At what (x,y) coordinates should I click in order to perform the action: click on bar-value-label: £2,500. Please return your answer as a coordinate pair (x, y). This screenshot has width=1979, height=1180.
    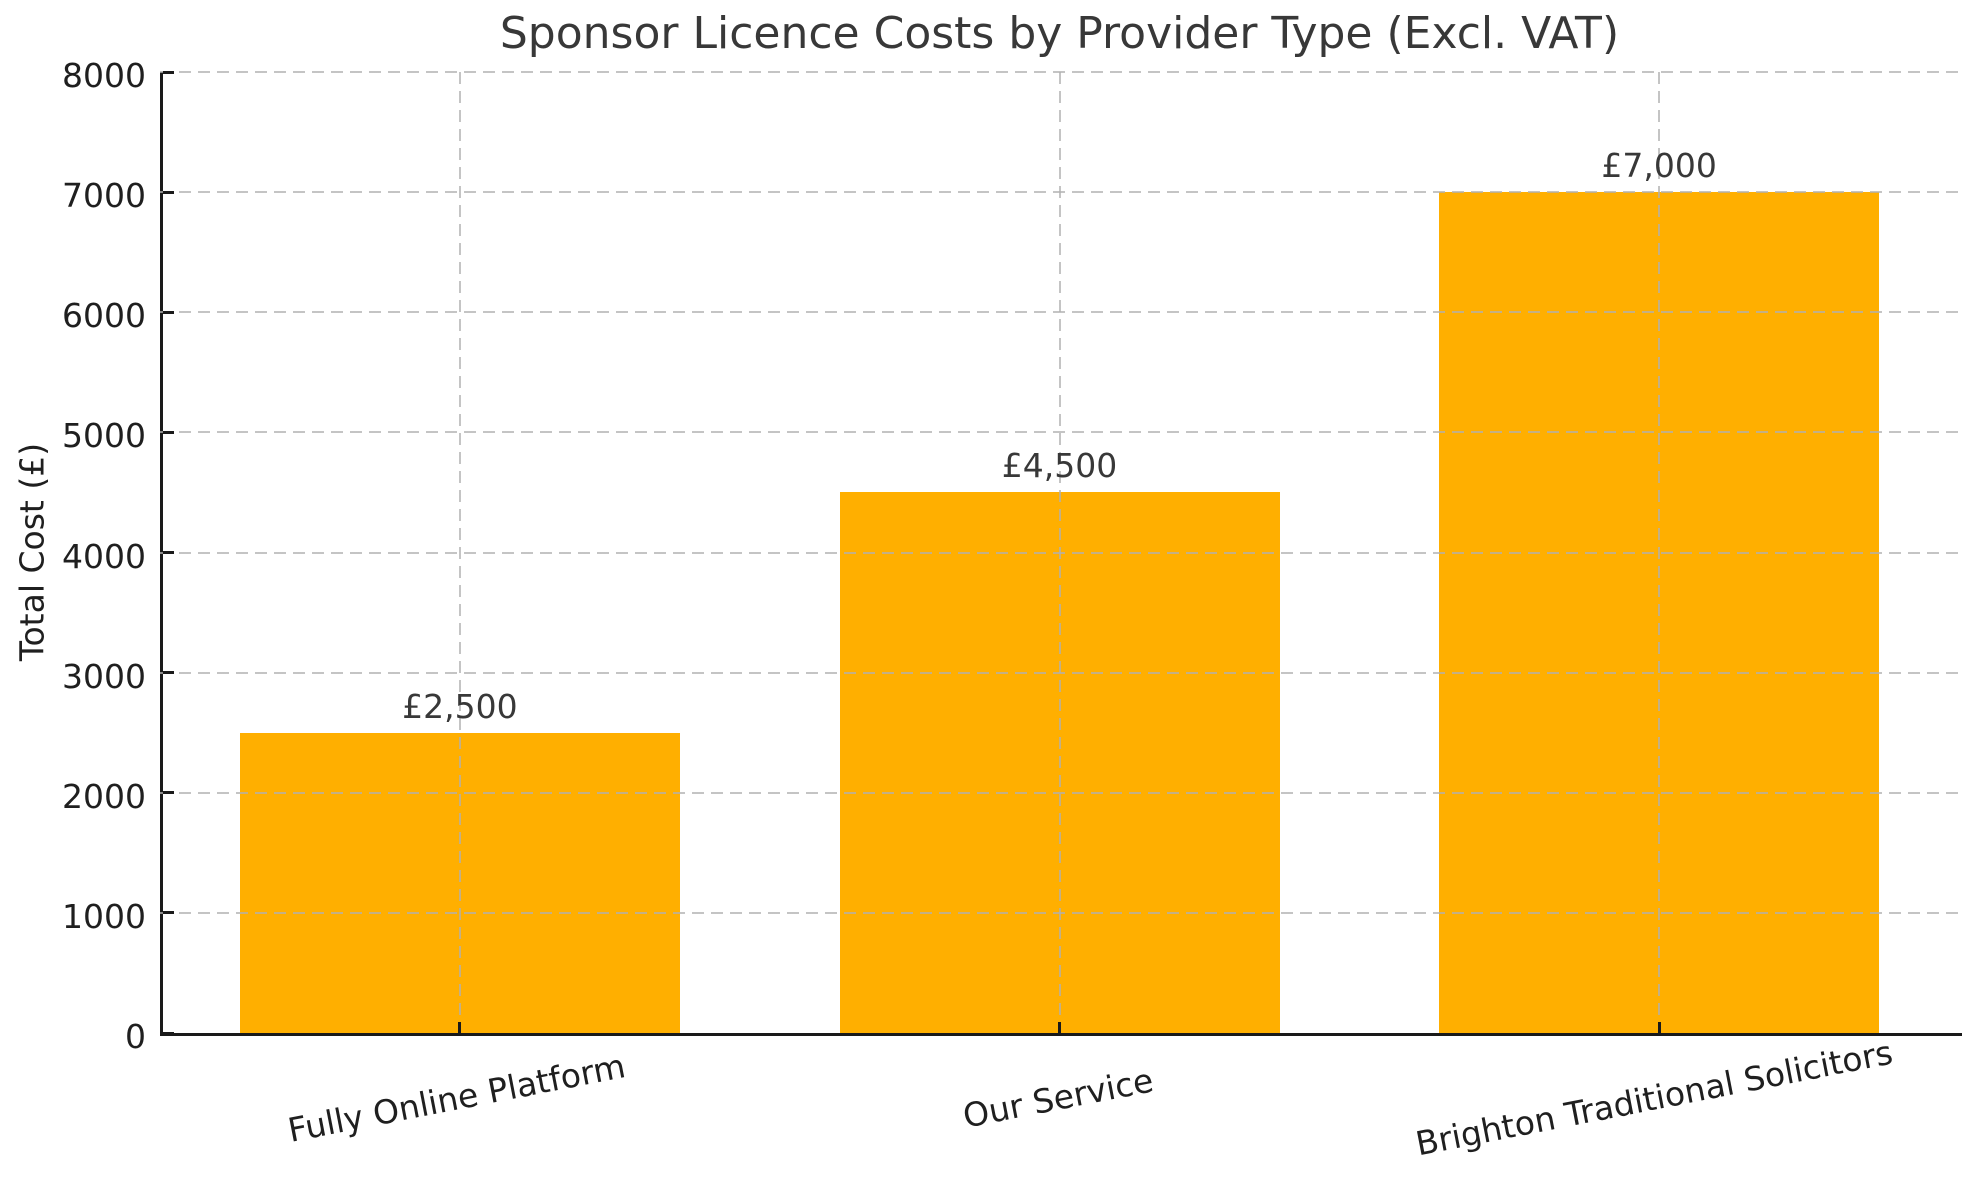
    Looking at the image, I should click on (460, 706).